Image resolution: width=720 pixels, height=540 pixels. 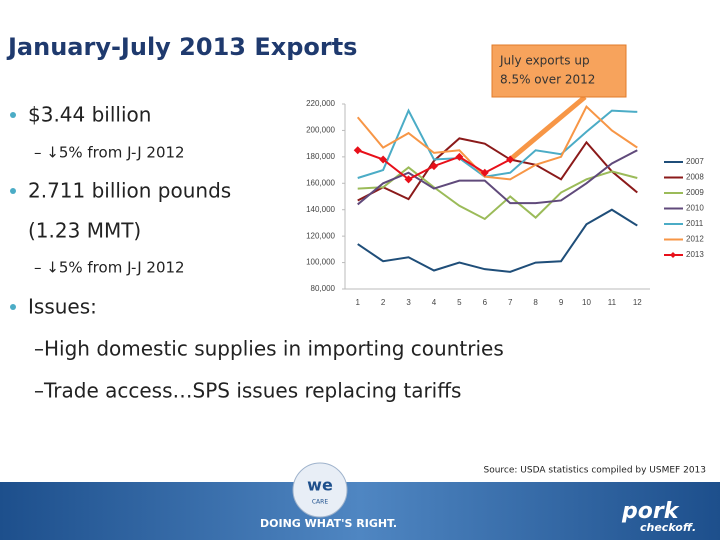 What do you see at coordinates (695, 239) in the screenshot?
I see `legend-label: 2012` at bounding box center [695, 239].